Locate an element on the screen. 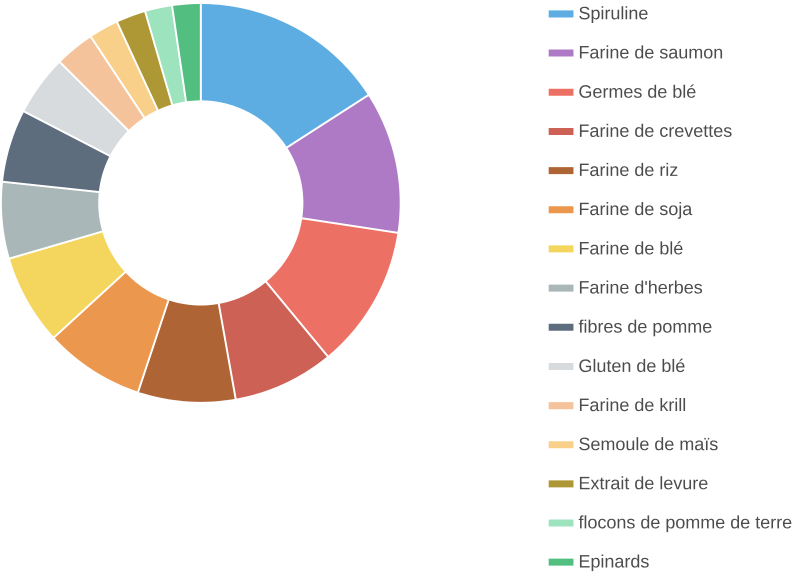 This screenshot has height=576, width=800. legend-label: Semoule de maïs is located at coordinates (648, 443).